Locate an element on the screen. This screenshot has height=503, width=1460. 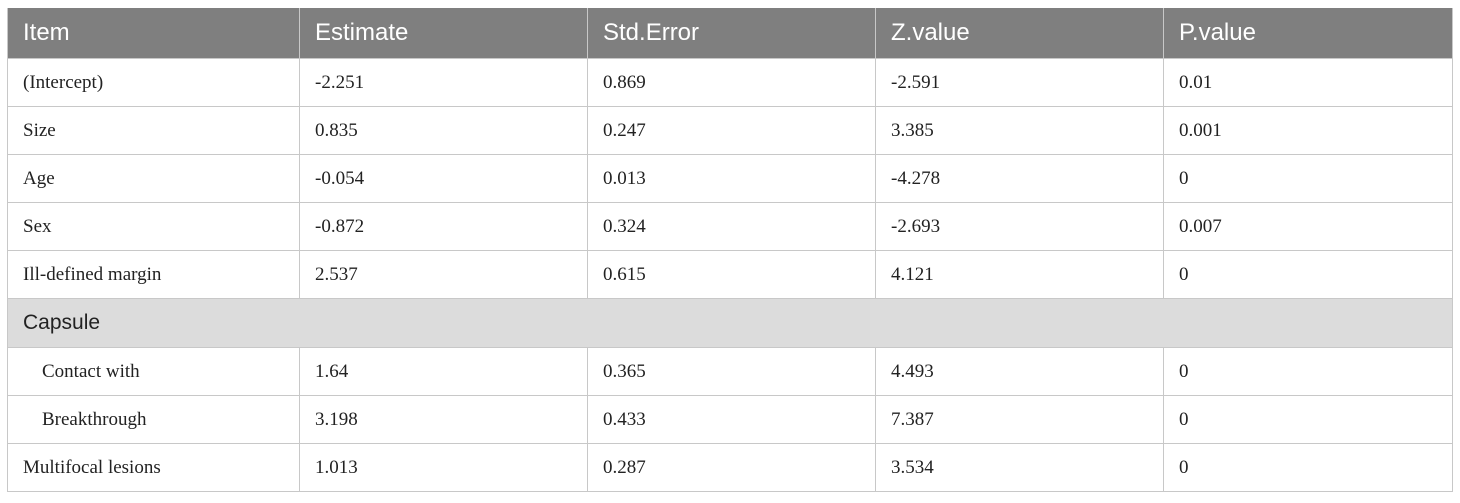
group-label-capsule: Capsule is located at coordinates (730, 323).